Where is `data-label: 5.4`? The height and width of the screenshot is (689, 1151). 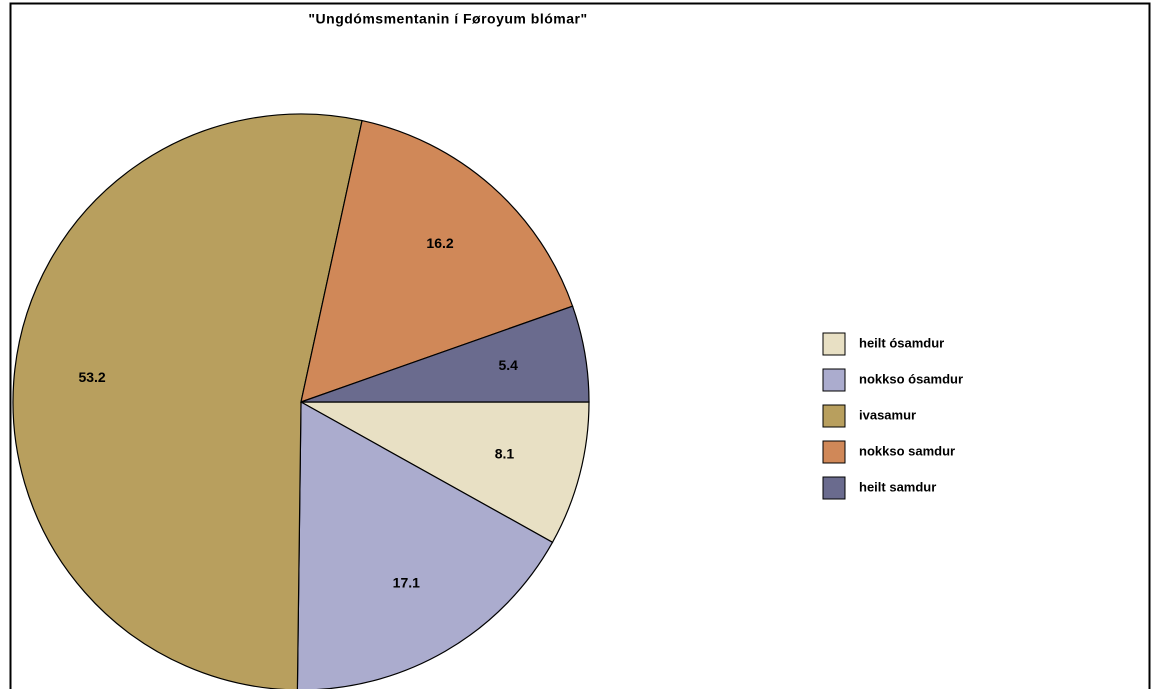 data-label: 5.4 is located at coordinates (508, 365).